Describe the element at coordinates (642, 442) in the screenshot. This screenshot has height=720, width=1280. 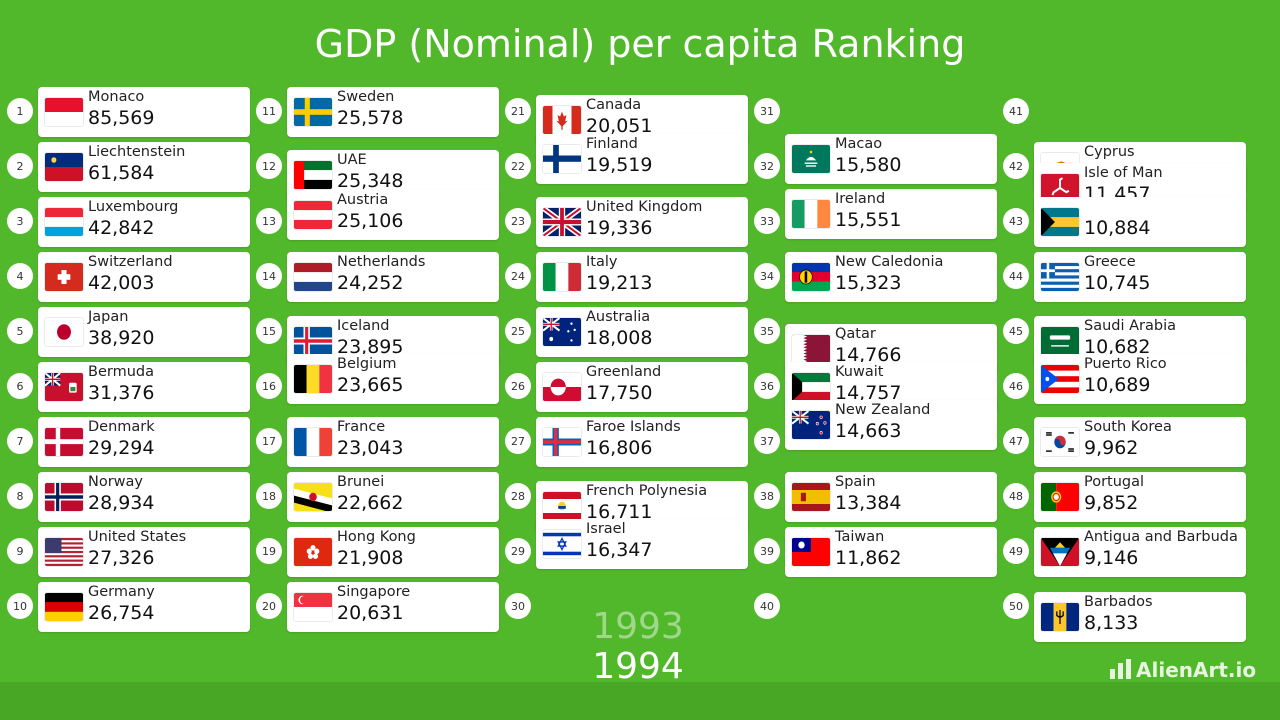
I see `ranking-card: Faroe Islands 16,806` at that location.